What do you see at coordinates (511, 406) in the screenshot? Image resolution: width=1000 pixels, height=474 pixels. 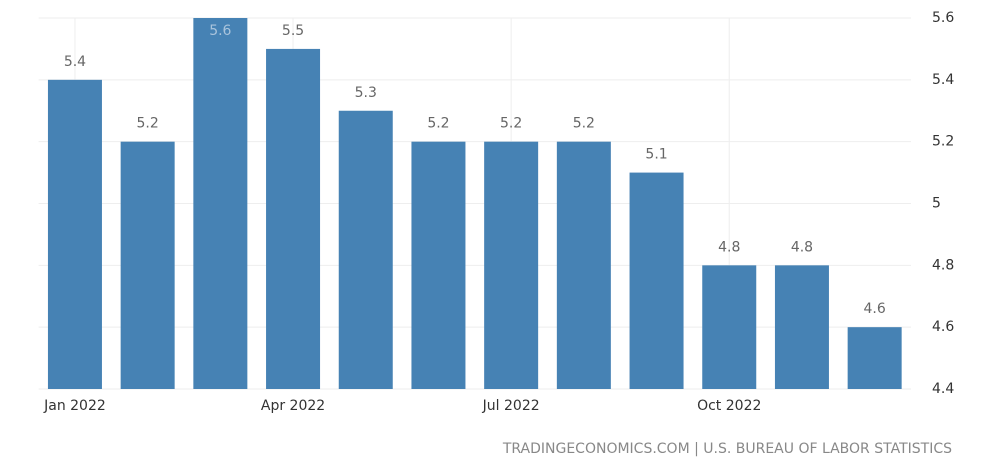 I see `x-tick-label: Jul 2022` at bounding box center [511, 406].